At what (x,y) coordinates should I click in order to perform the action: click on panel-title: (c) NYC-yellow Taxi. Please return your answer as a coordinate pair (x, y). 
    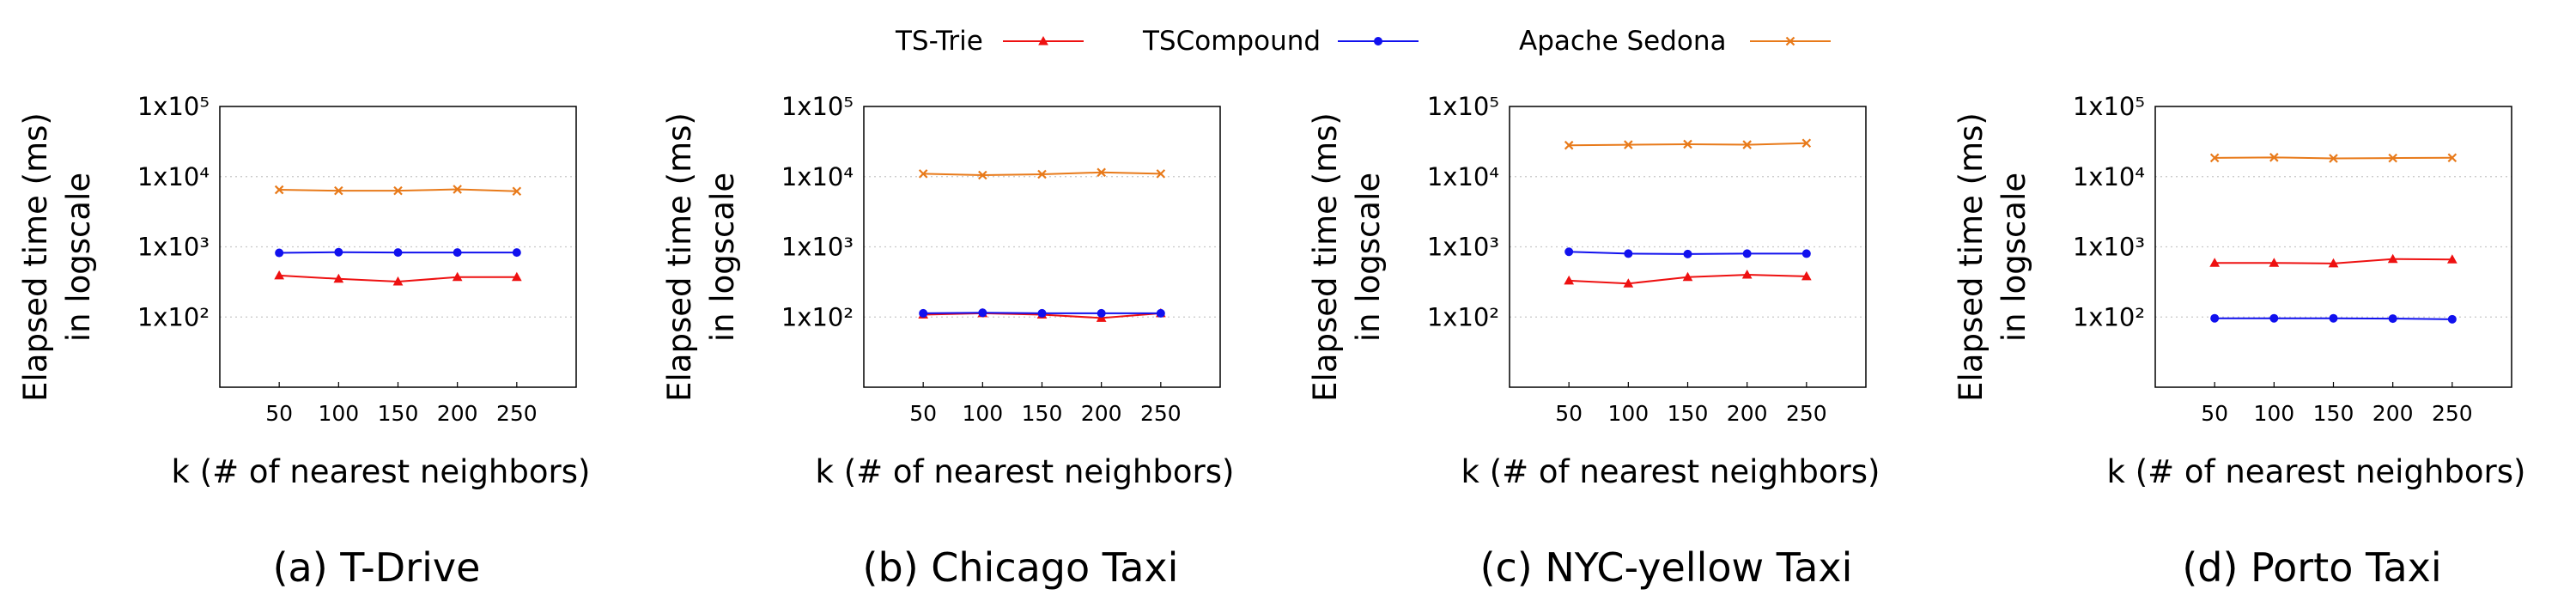
    Looking at the image, I should click on (1667, 567).